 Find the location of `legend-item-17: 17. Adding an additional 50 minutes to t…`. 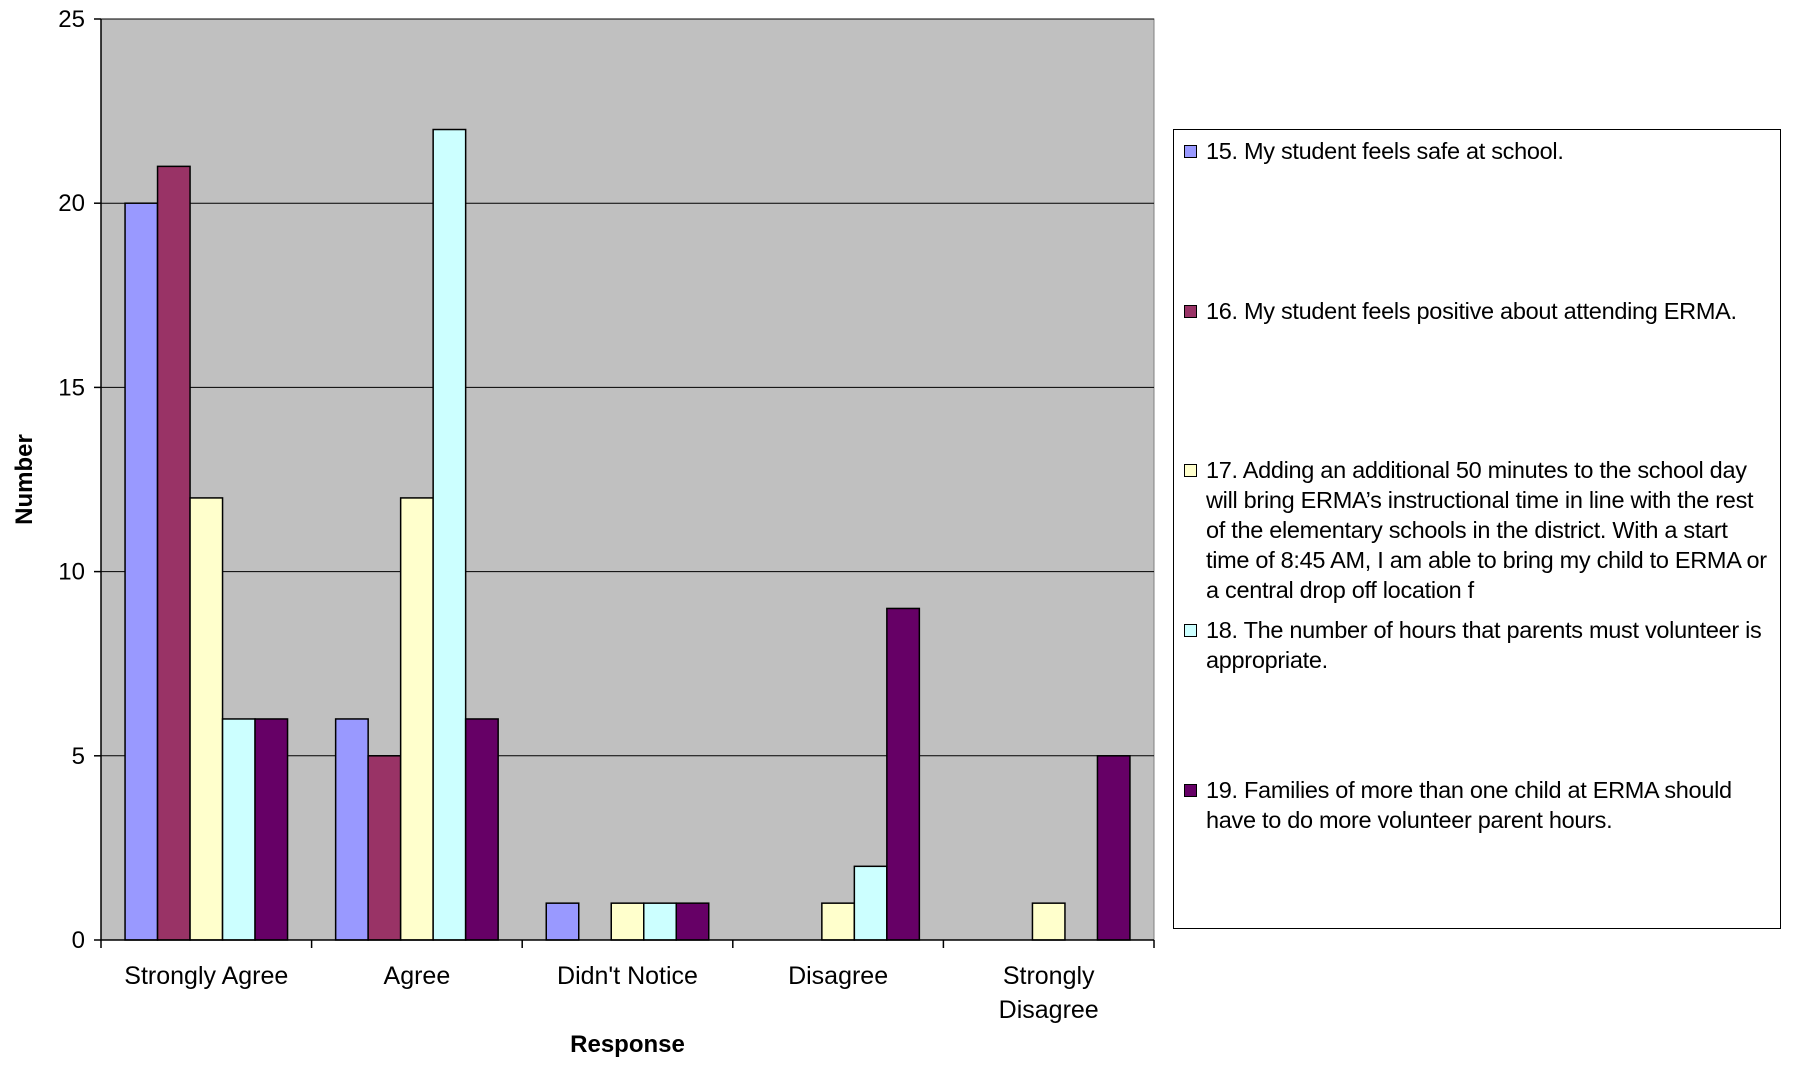

legend-item-17: 17. Adding an additional 50 minutes to t… is located at coordinates (1479, 530).